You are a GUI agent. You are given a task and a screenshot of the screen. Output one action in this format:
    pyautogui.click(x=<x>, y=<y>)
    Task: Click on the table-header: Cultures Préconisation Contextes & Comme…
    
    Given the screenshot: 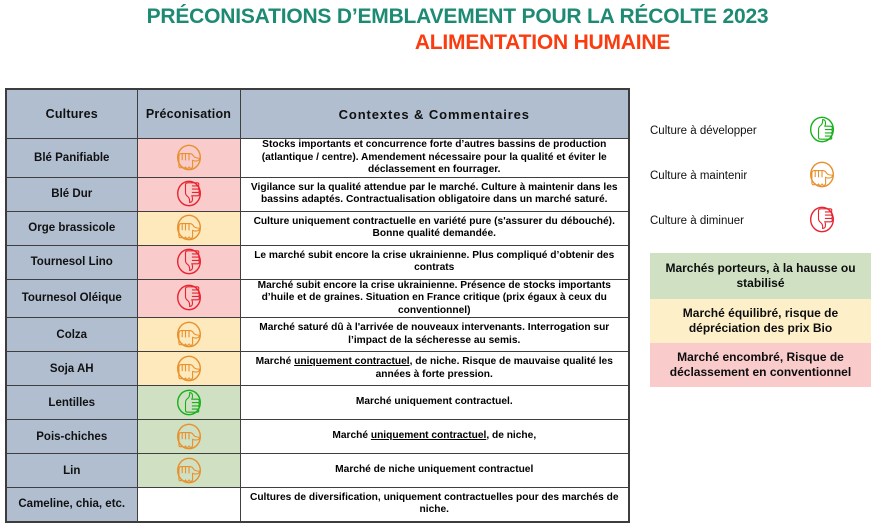 What is the action you would take?
    pyautogui.click(x=317, y=113)
    